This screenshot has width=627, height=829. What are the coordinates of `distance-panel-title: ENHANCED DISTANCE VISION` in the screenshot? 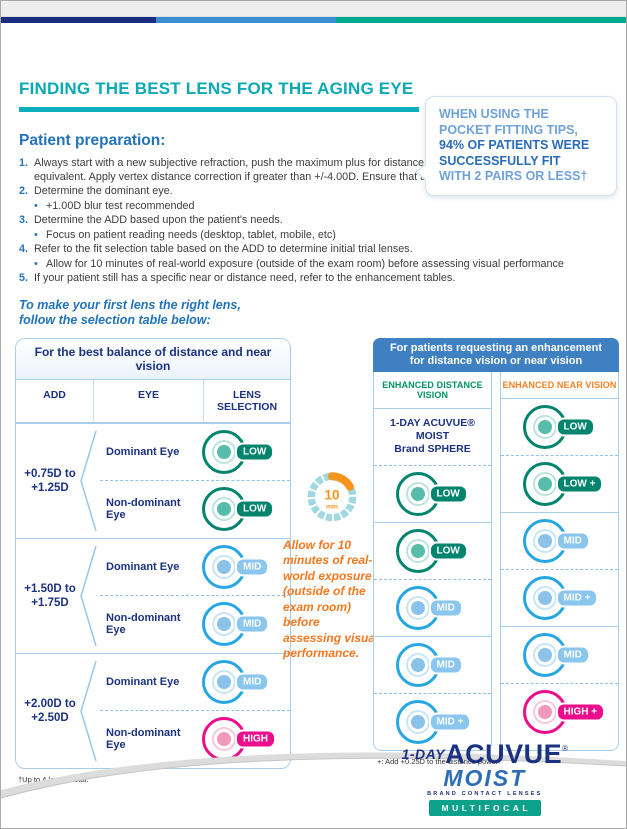 It's located at (432, 390).